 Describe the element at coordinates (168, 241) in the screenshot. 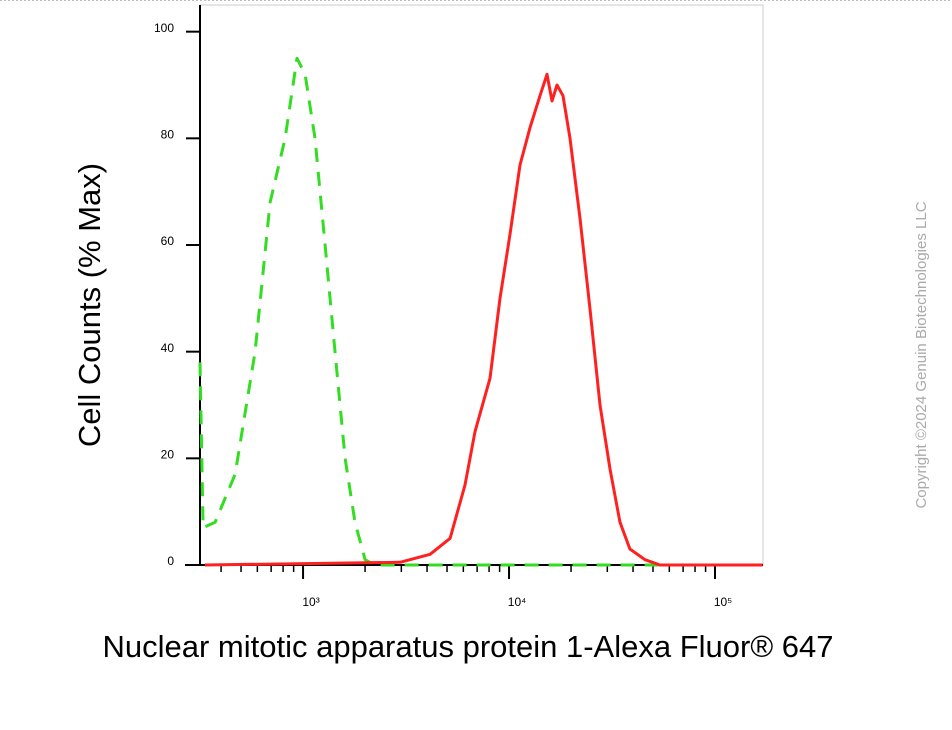

I see `y-tick-label: 60` at that location.